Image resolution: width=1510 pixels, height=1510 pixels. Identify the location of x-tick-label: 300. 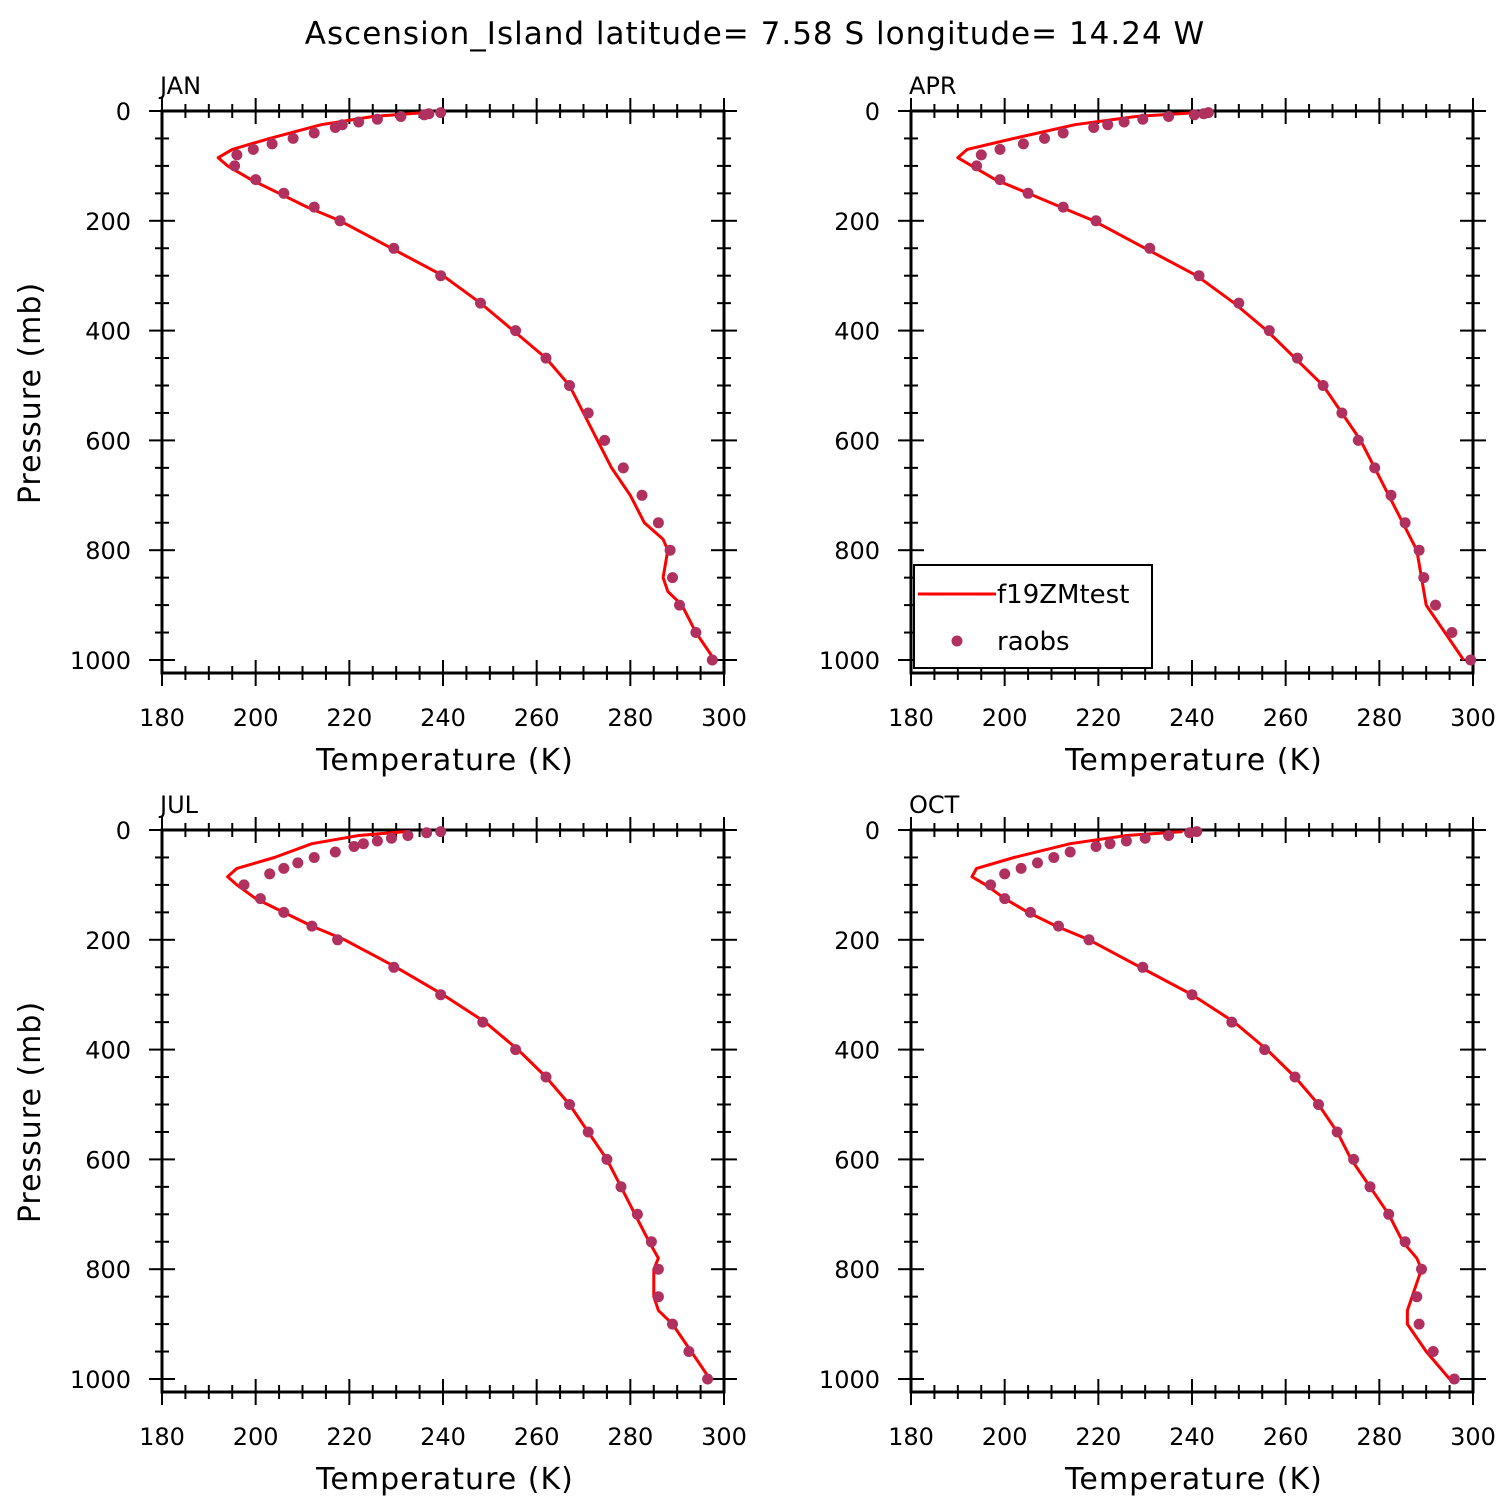
(1473, 1437).